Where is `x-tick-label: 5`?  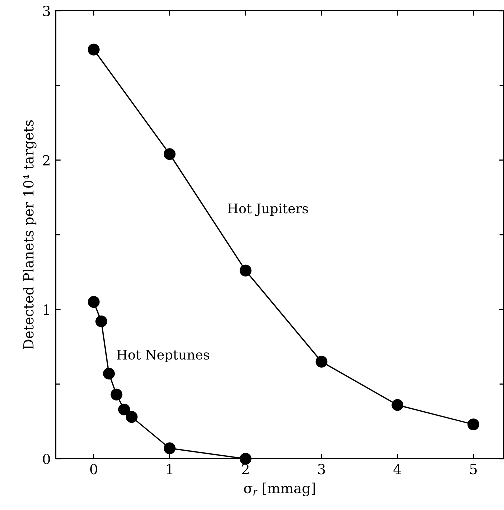
x-tick-label: 5 is located at coordinates (473, 469).